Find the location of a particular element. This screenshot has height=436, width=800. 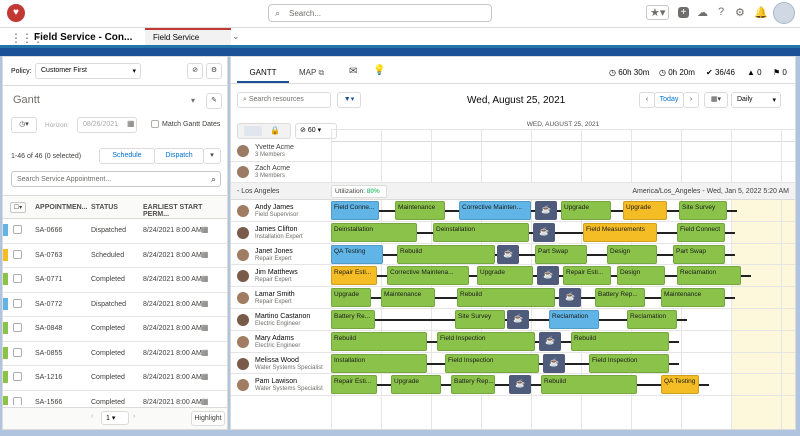

page-select: 1 ▾ is located at coordinates (115, 418).